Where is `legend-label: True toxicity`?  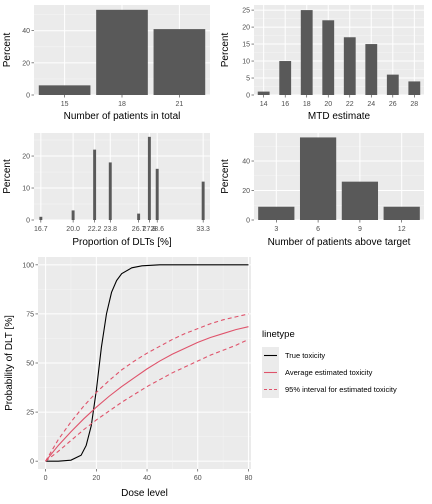
legend-label: True toxicity is located at coordinates (305, 355).